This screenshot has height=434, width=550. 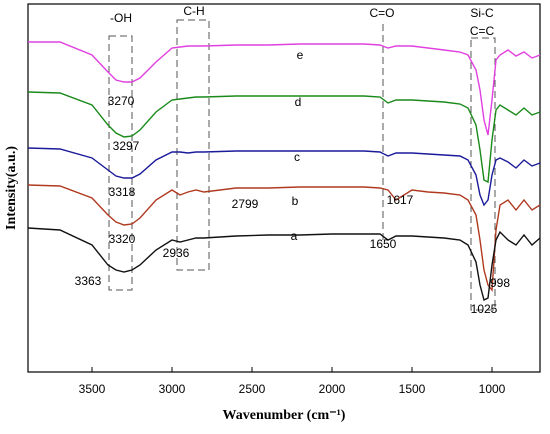 What do you see at coordinates (245, 204) in the screenshot?
I see `annotation: 2799` at bounding box center [245, 204].